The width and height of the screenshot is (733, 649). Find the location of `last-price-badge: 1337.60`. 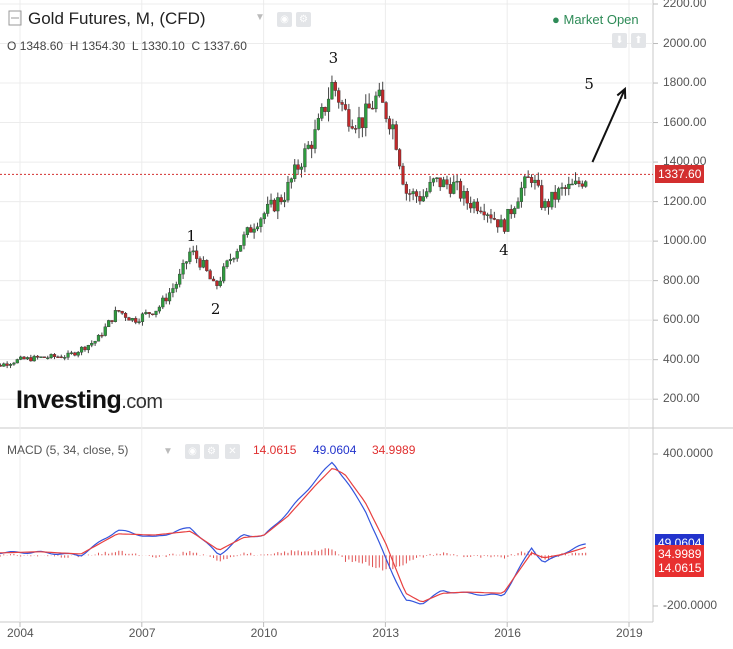

last-price-badge: 1337.60 is located at coordinates (680, 174).